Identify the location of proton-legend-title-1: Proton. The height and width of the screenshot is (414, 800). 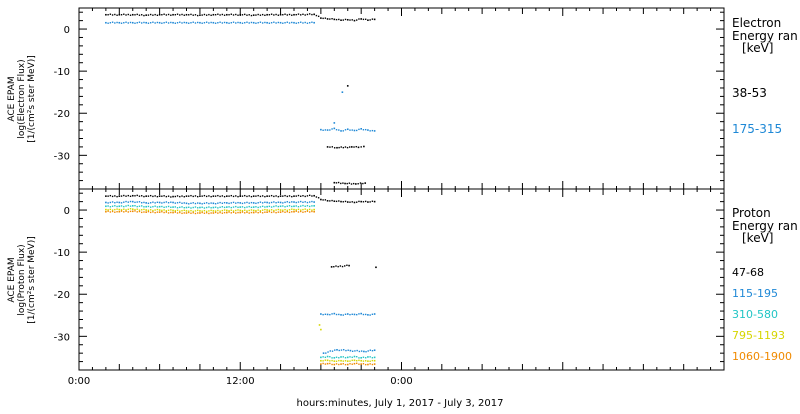
(751, 213).